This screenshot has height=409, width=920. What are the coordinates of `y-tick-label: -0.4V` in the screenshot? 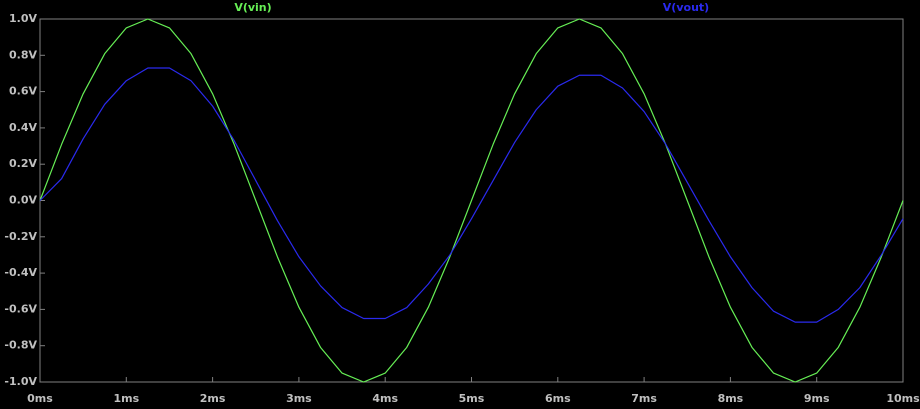 It's located at (20, 272).